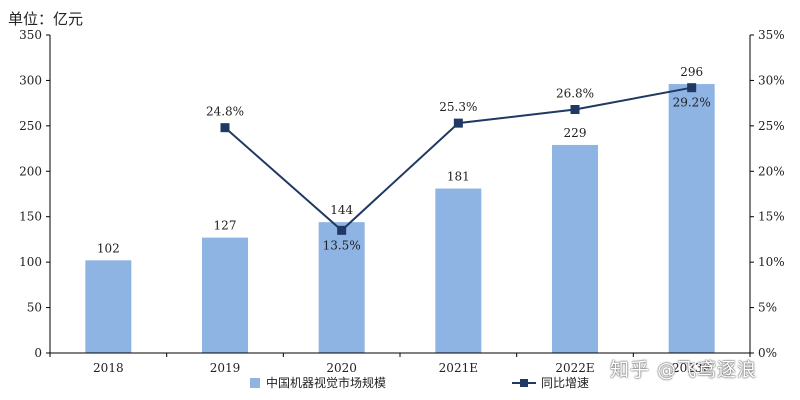 This screenshot has height=400, width=800. Describe the element at coordinates (108, 368) in the screenshot. I see `x-tick-label: 2018` at that location.